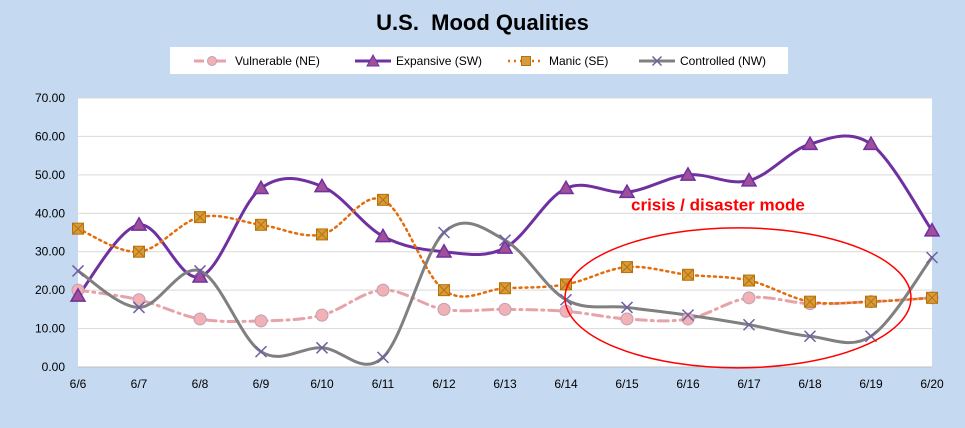 The height and width of the screenshot is (428, 965). Describe the element at coordinates (261, 384) in the screenshot. I see `x-tick-label: 6/9` at that location.